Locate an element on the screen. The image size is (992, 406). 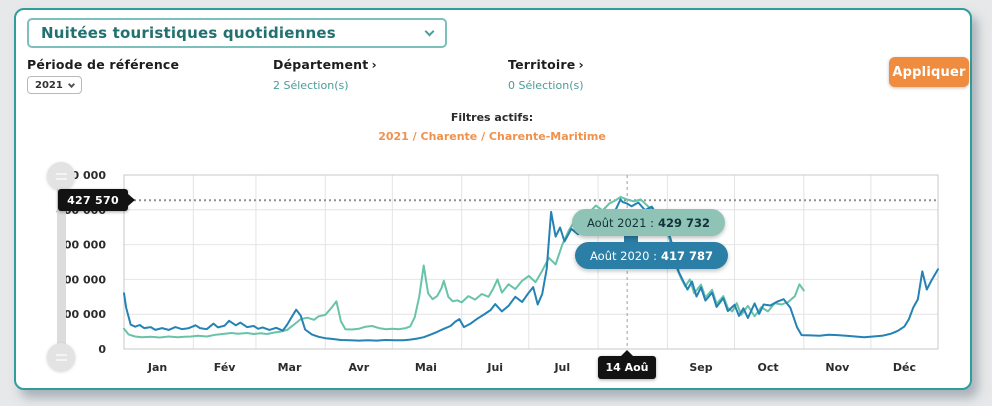
y-range-slider-handle-top is located at coordinates (61, 176).